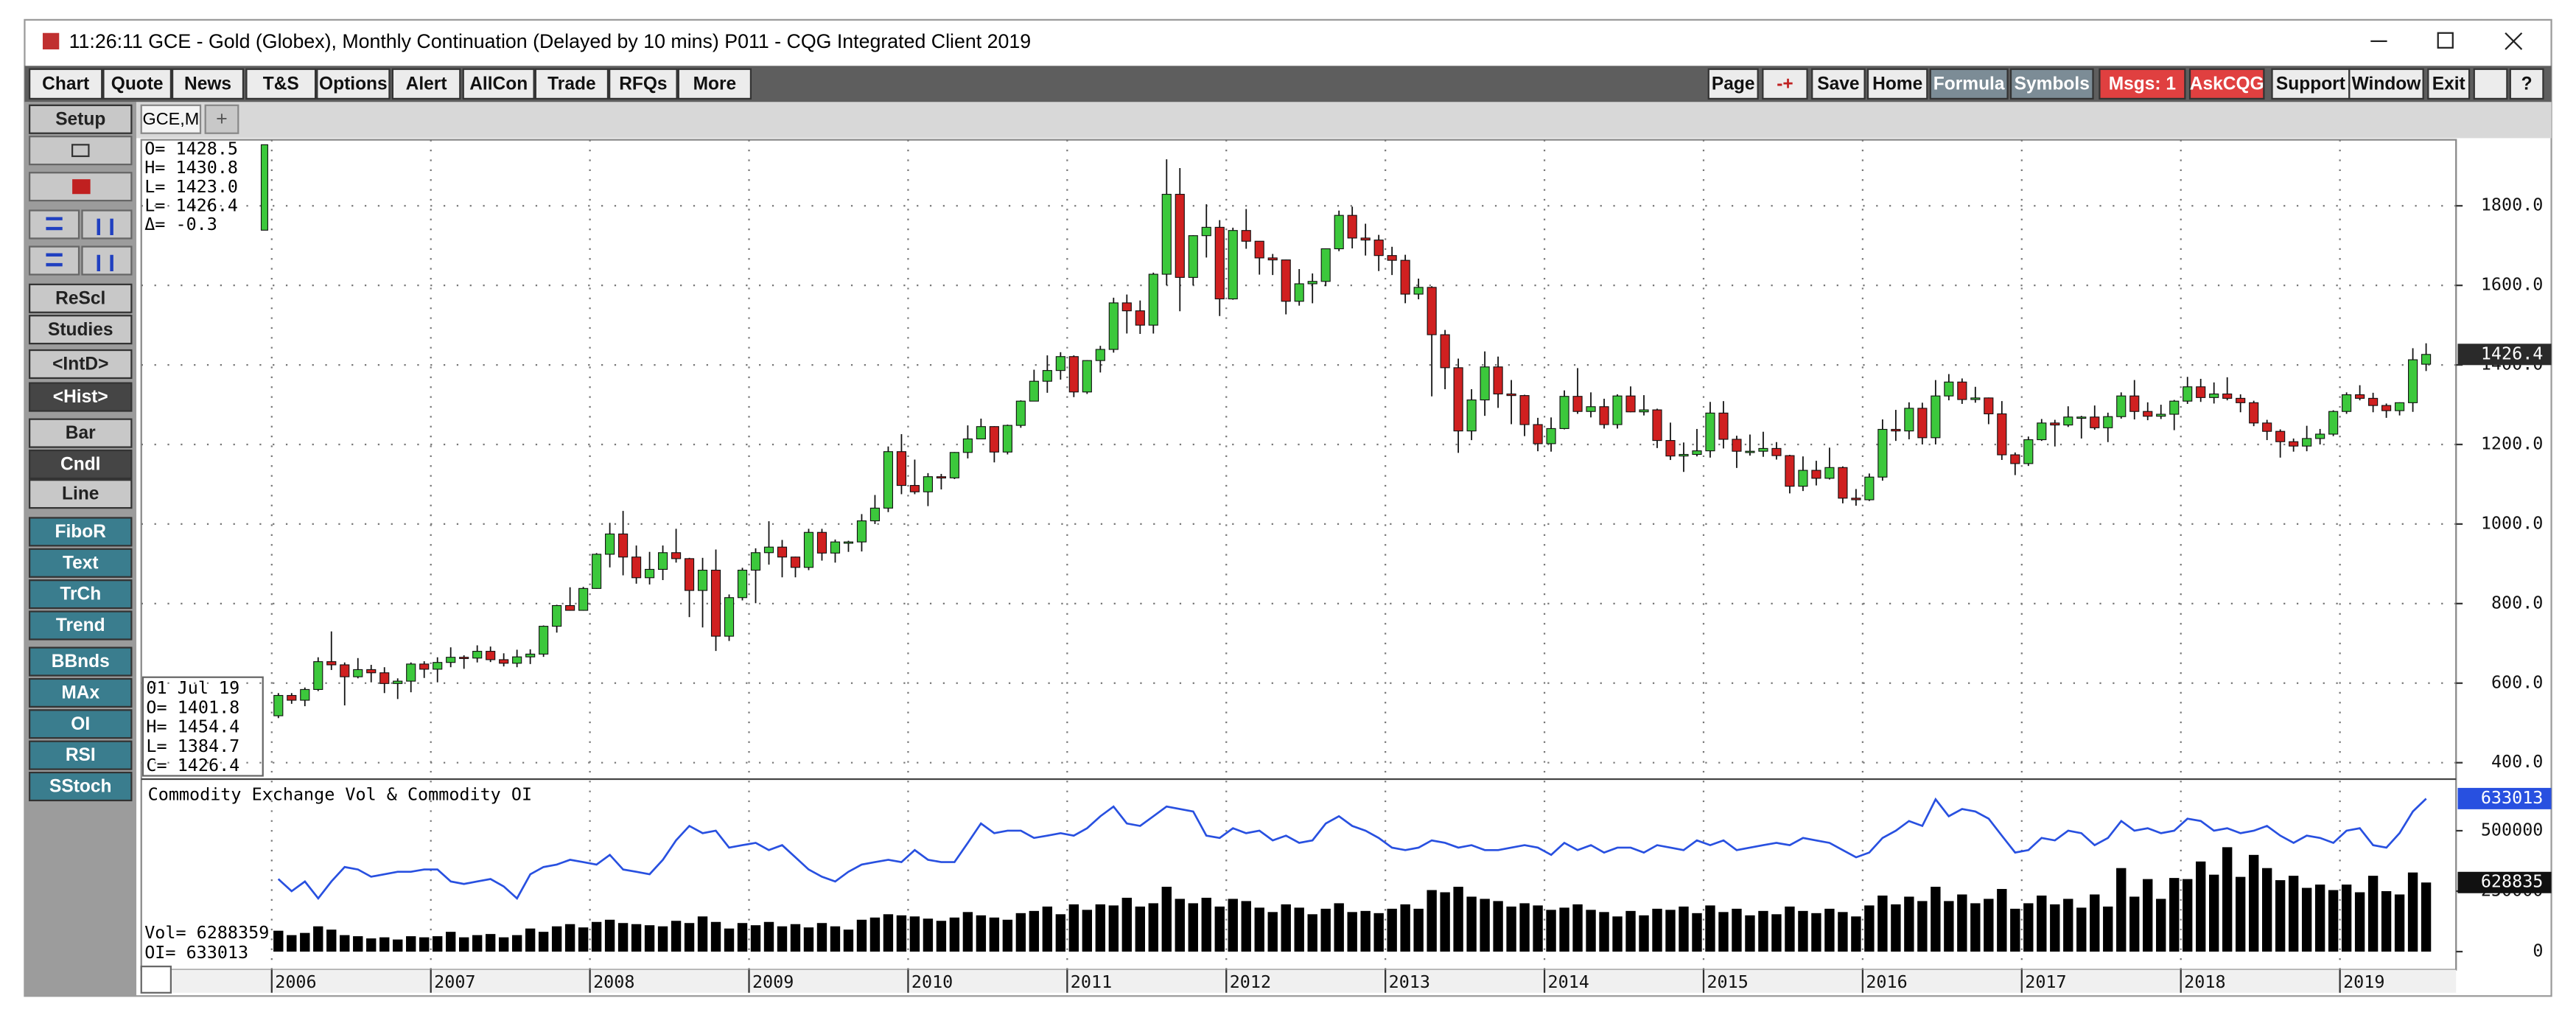  I want to click on button-label: T&S, so click(281, 84).